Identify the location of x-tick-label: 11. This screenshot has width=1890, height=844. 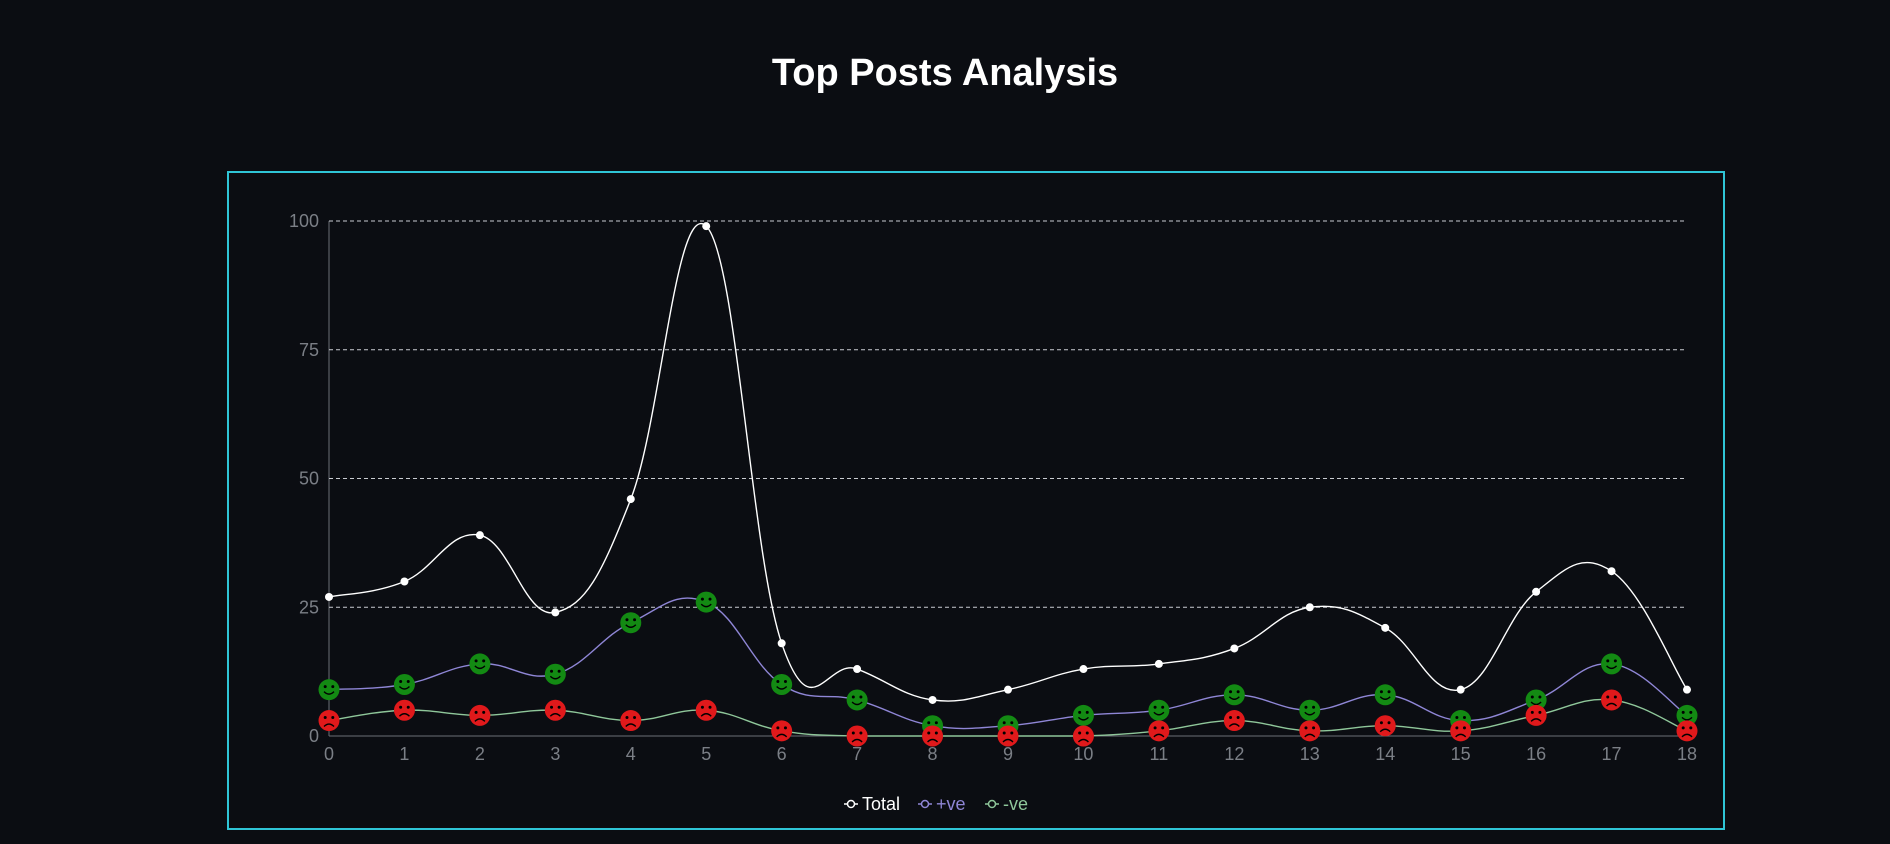
(1159, 754).